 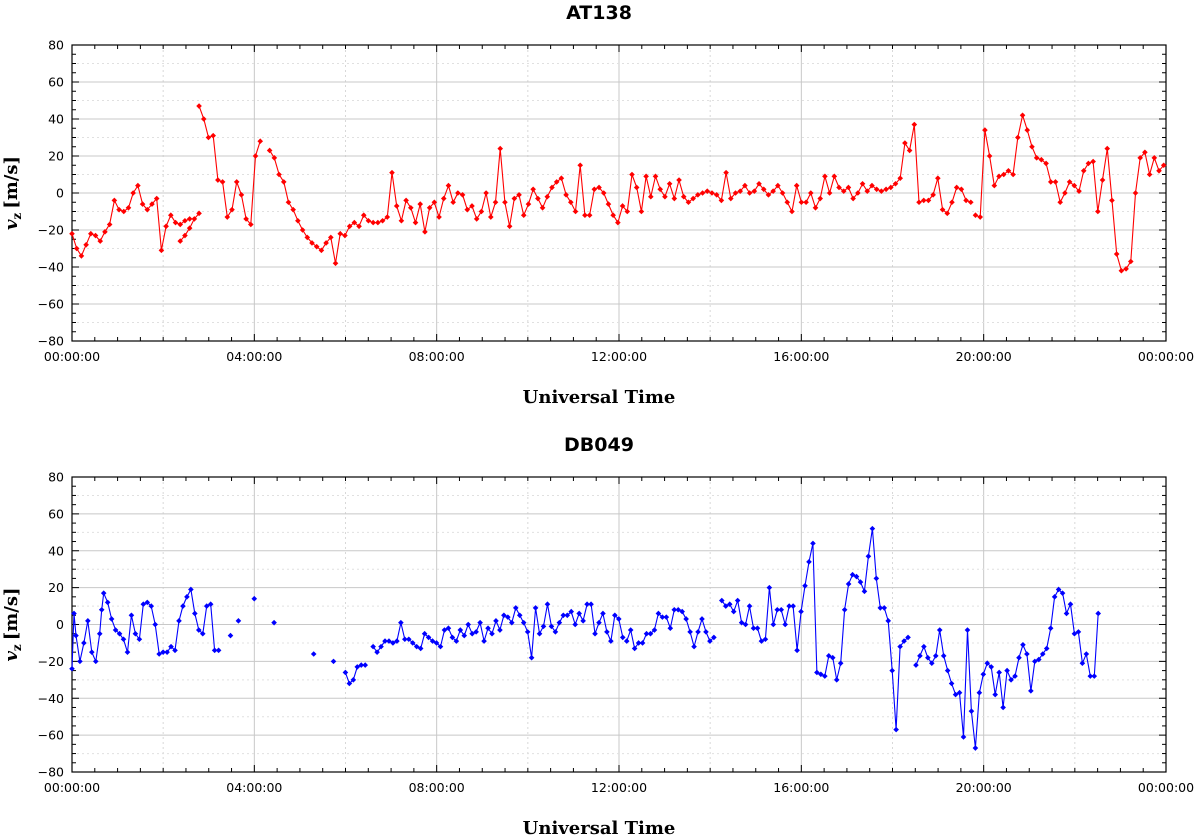 I want to click on y-label-unit: [m/s], so click(x=11, y=613).